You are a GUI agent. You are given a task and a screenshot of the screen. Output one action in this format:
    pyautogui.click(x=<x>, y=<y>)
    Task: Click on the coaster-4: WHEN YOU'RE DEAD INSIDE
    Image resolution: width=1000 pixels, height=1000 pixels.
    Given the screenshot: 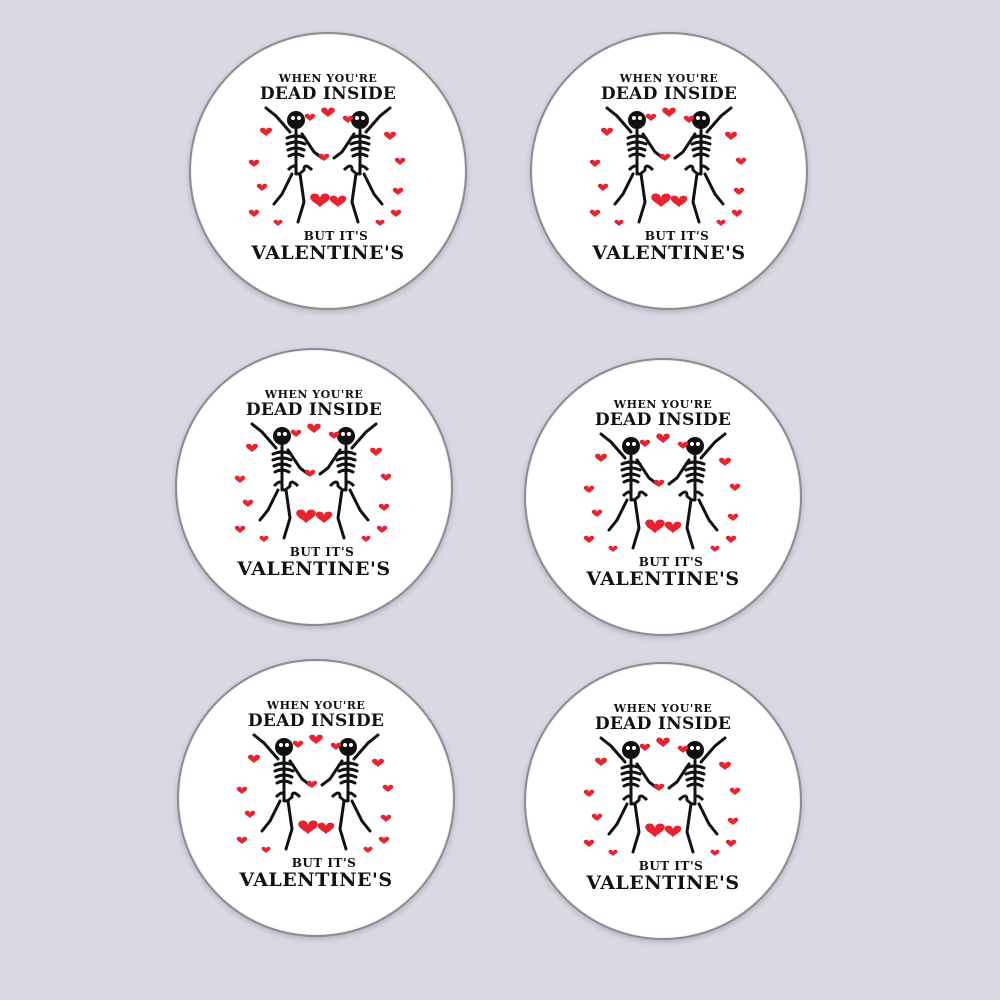 What is the action you would take?
    pyautogui.click(x=663, y=497)
    